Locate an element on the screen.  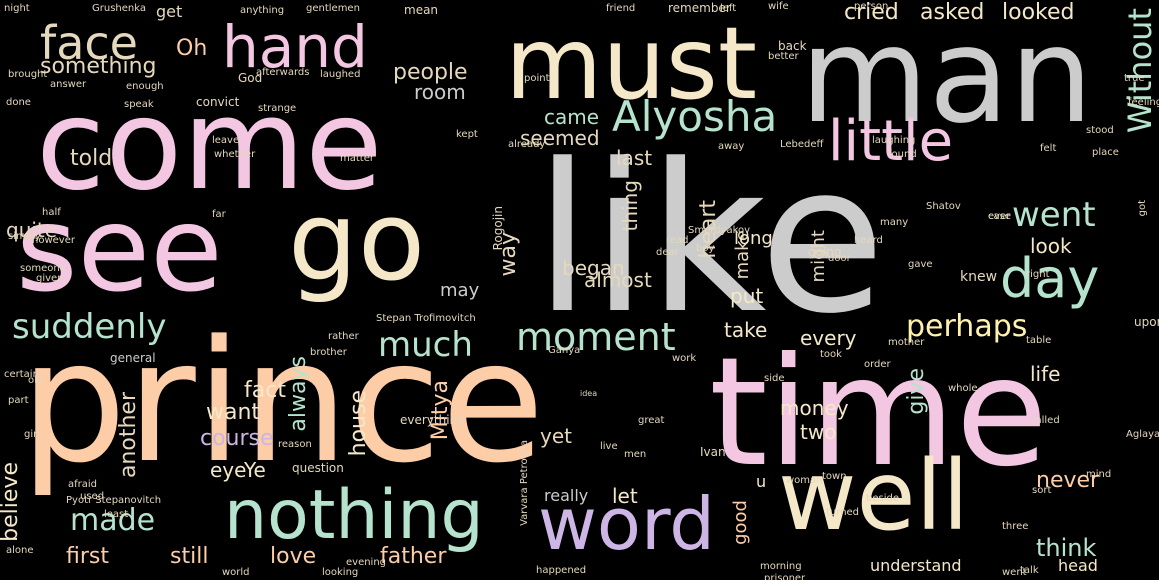
cloud-word-life: life is located at coordinates (1045, 374).